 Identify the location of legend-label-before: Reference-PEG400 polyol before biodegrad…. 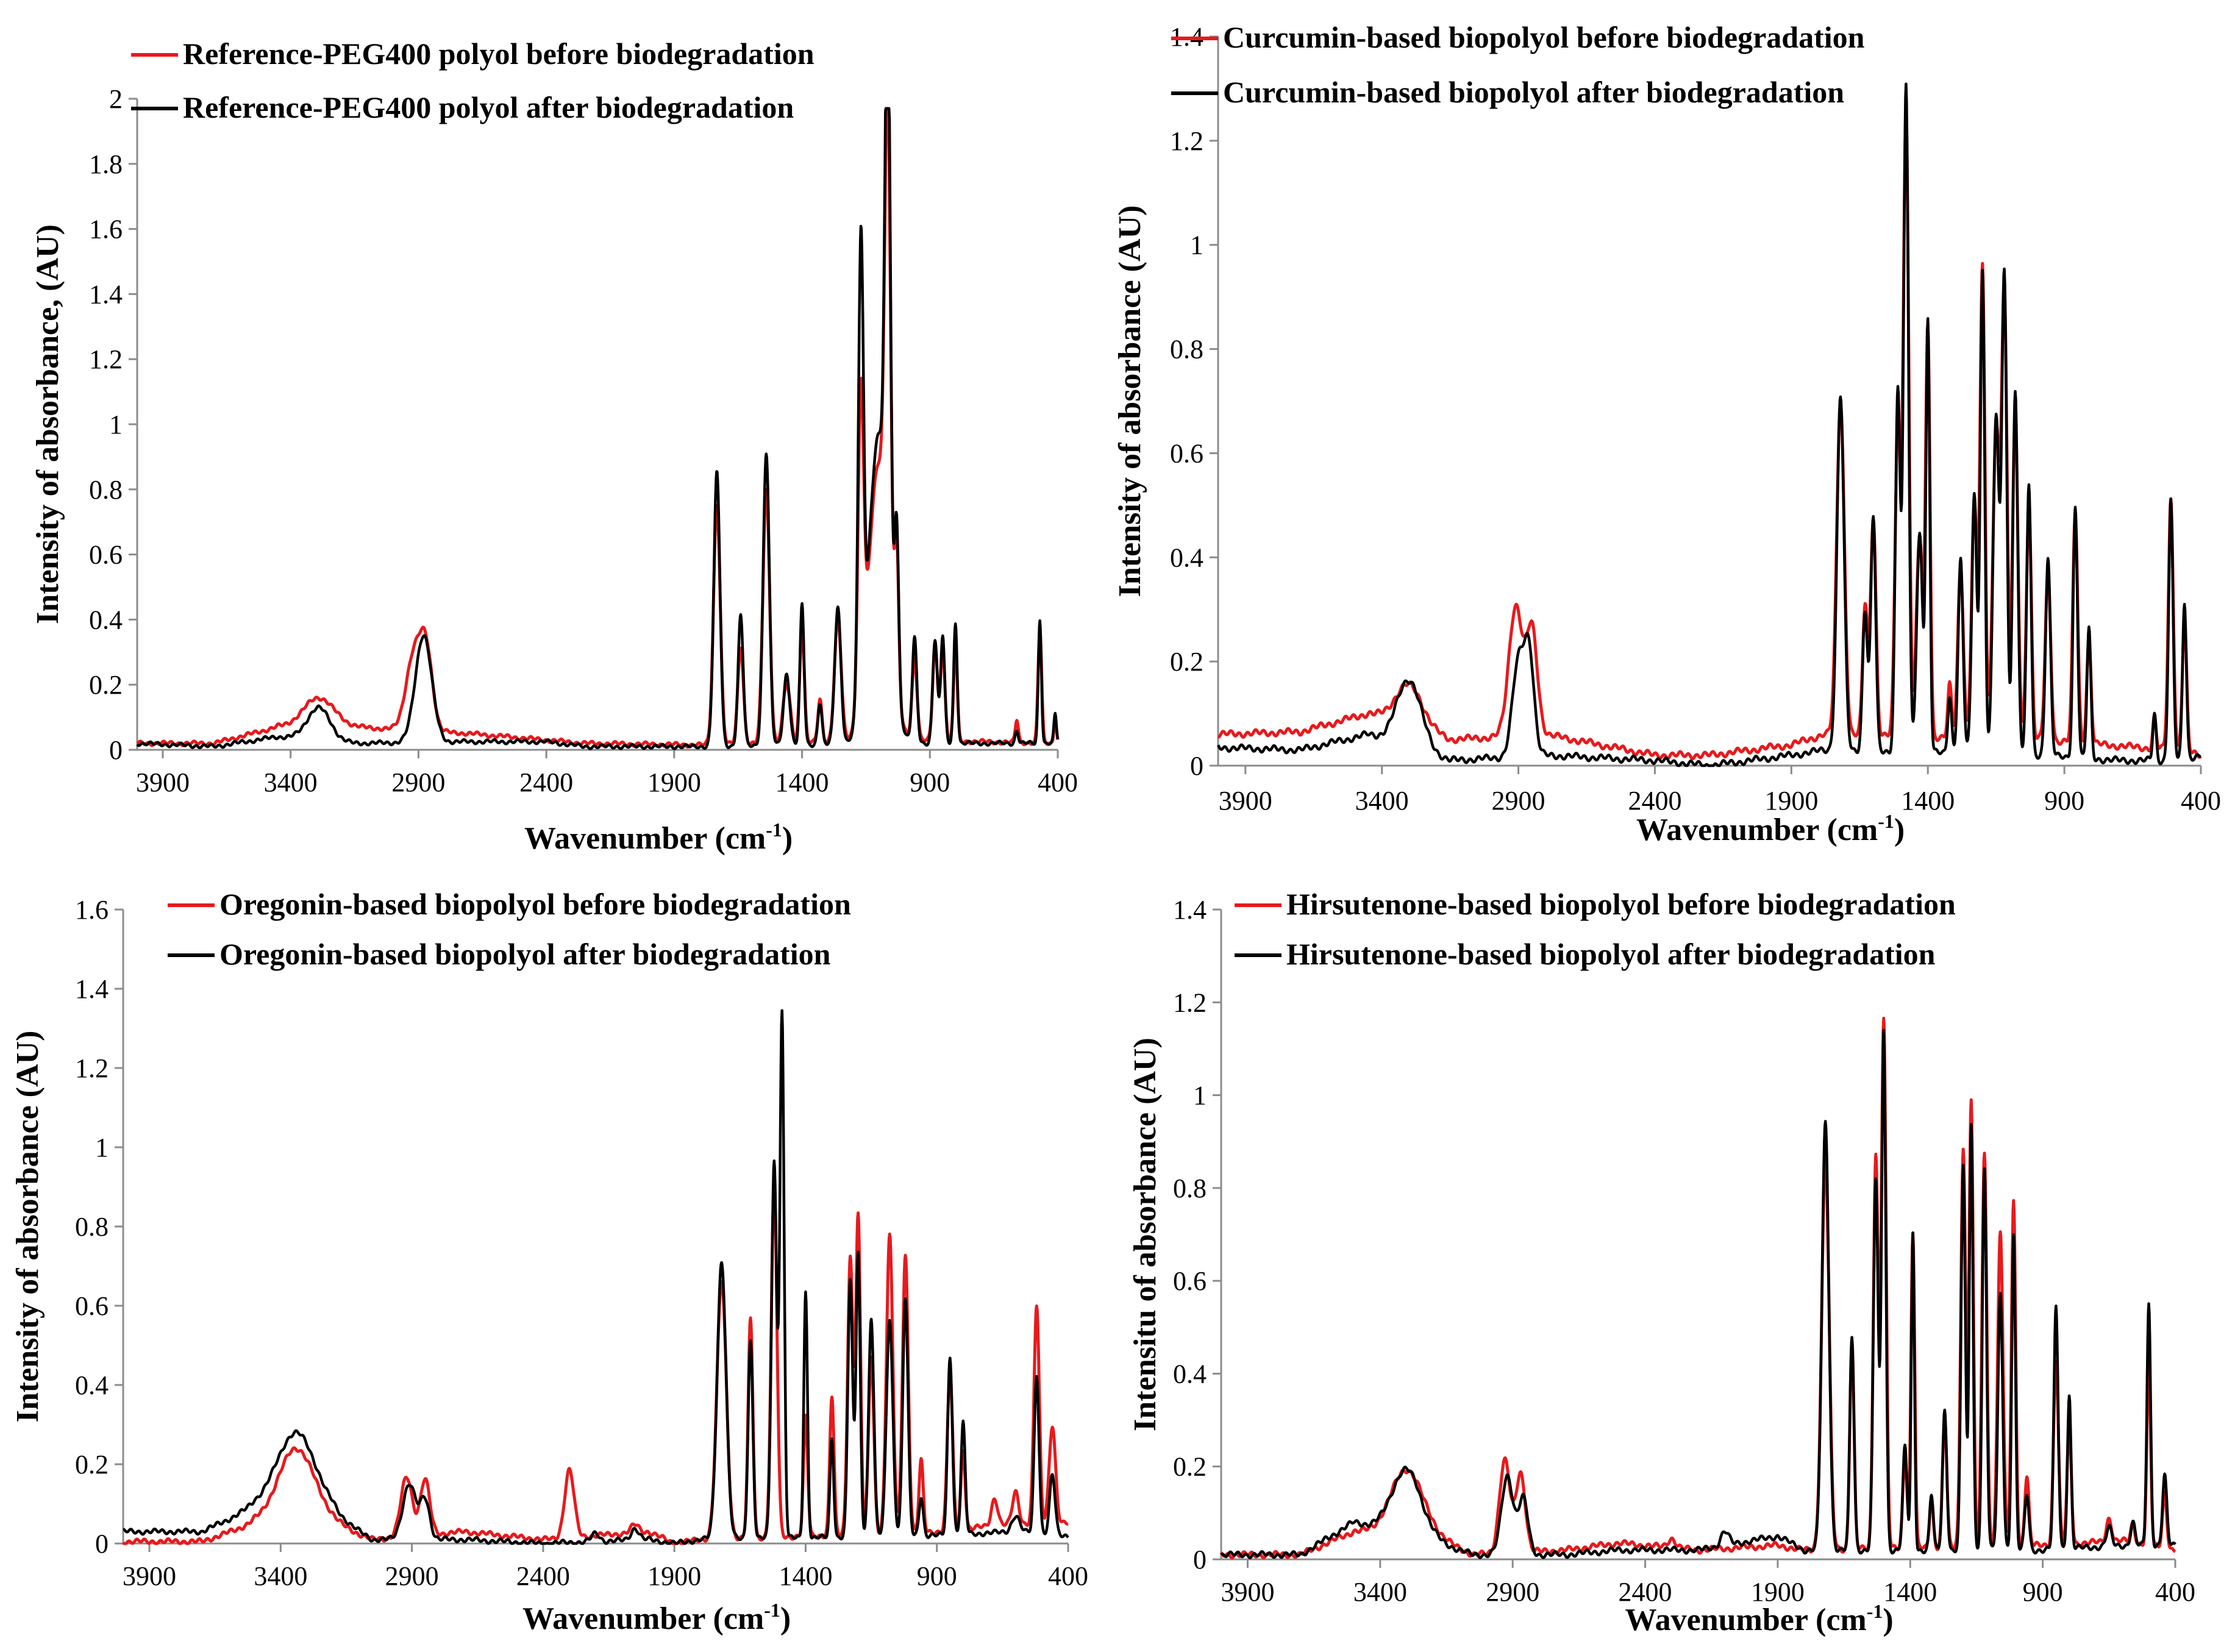
(499, 54).